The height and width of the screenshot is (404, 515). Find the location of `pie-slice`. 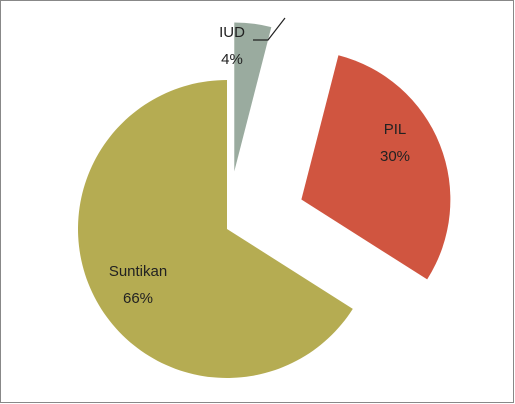

pie-slice is located at coordinates (253, 97).